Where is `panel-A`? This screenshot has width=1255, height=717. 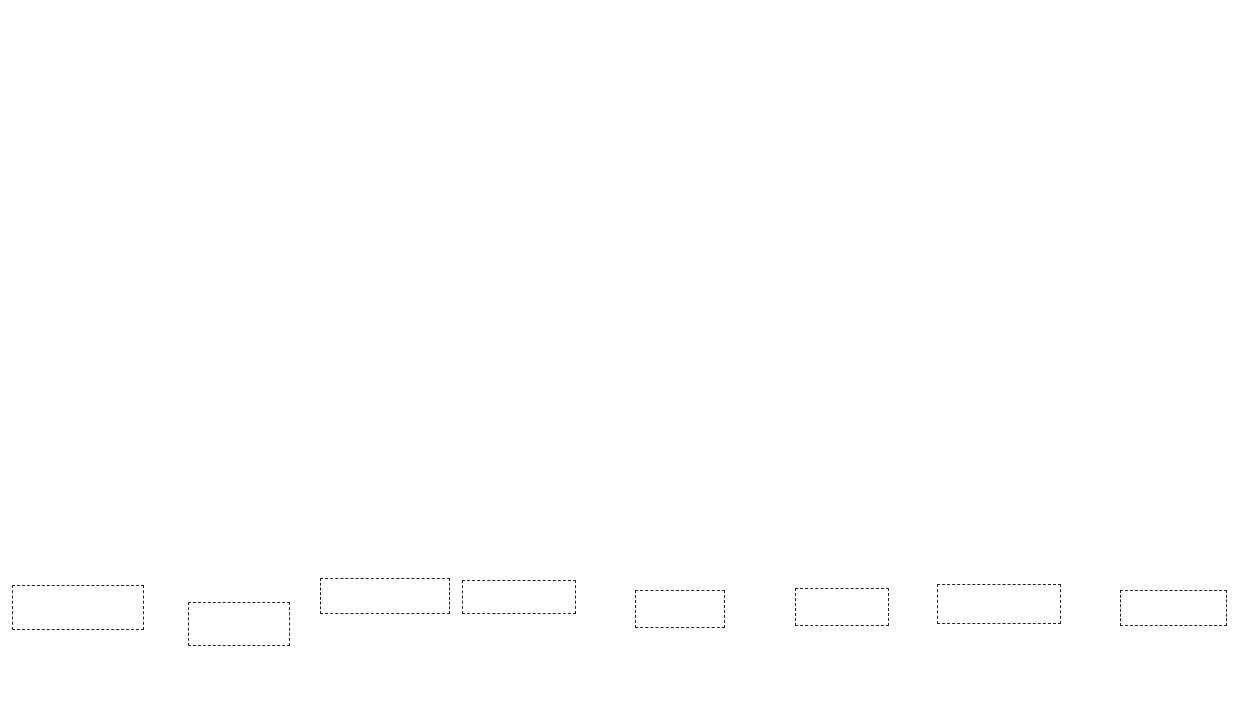 panel-A is located at coordinates (144, 125).